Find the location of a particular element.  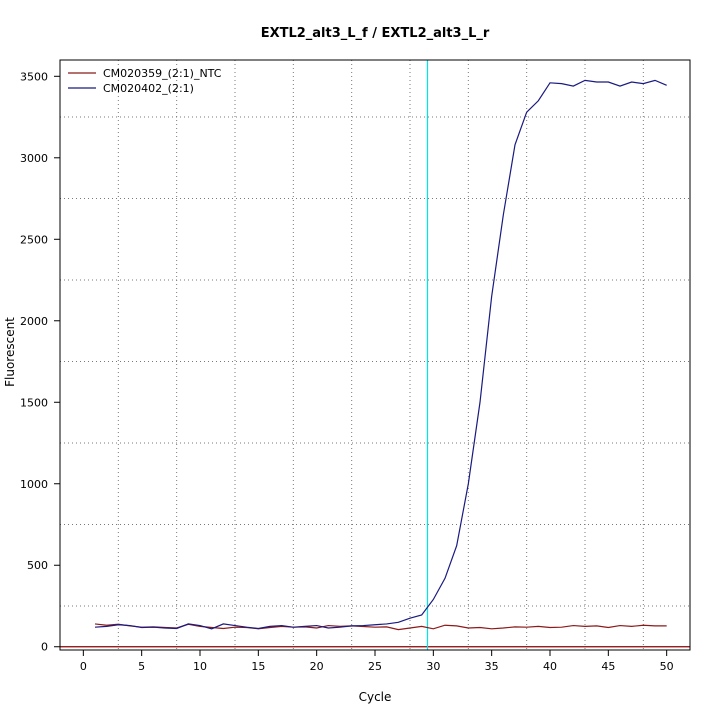

x-tick-label: 10 is located at coordinates (200, 666).